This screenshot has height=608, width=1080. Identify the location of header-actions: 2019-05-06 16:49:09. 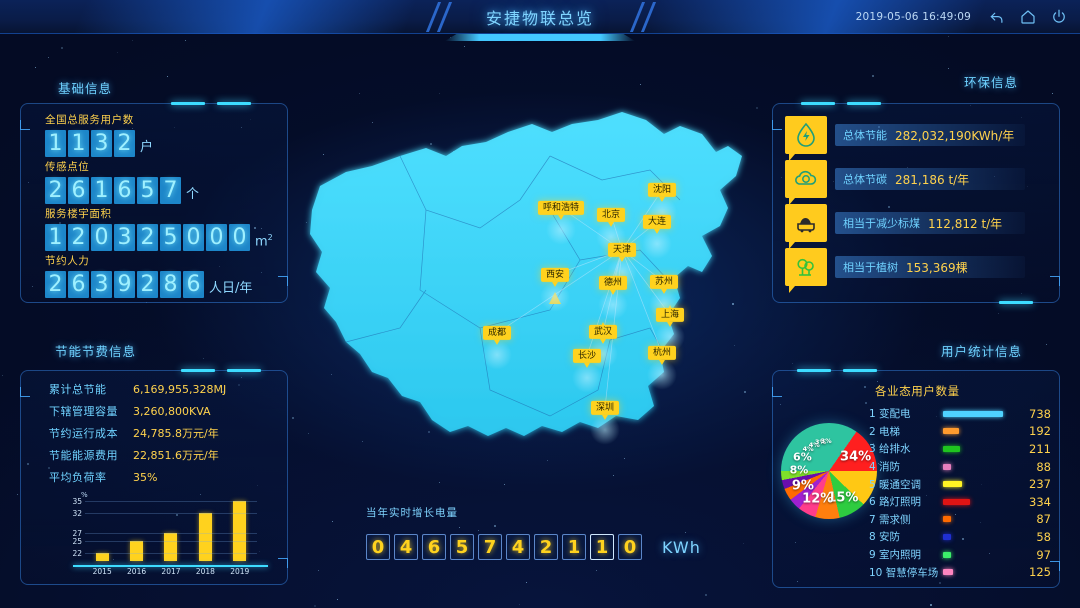
(962, 17).